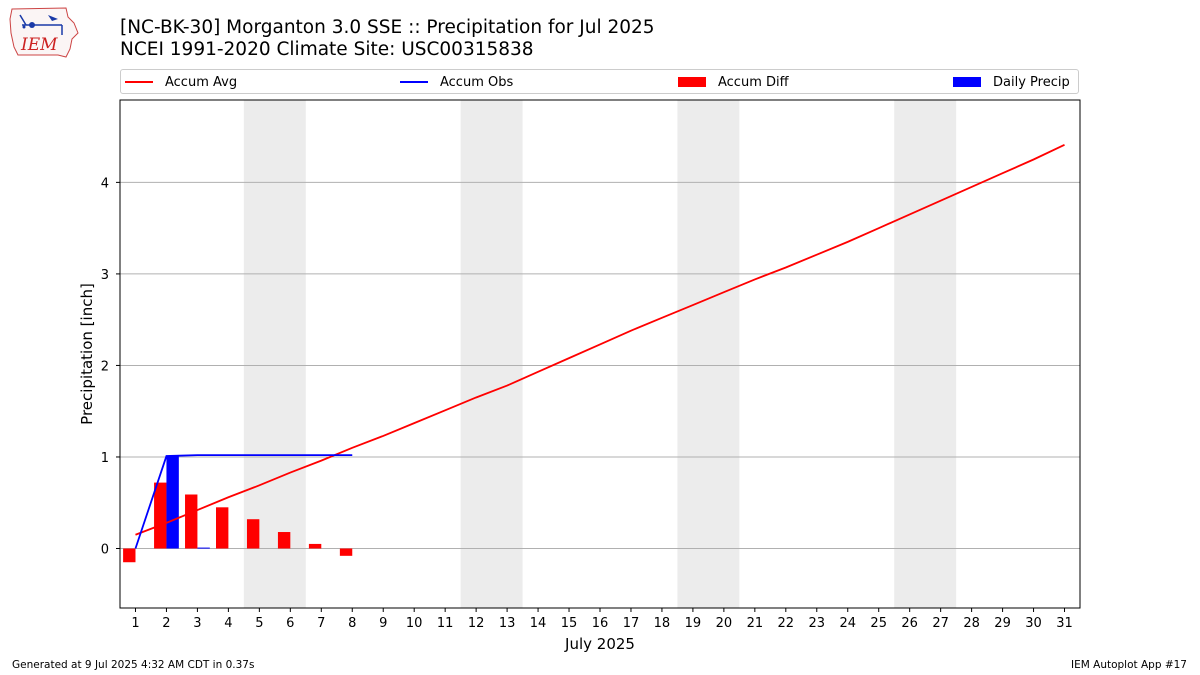 This screenshot has width=1200, height=675. I want to click on x-tick-label: 25, so click(878, 623).